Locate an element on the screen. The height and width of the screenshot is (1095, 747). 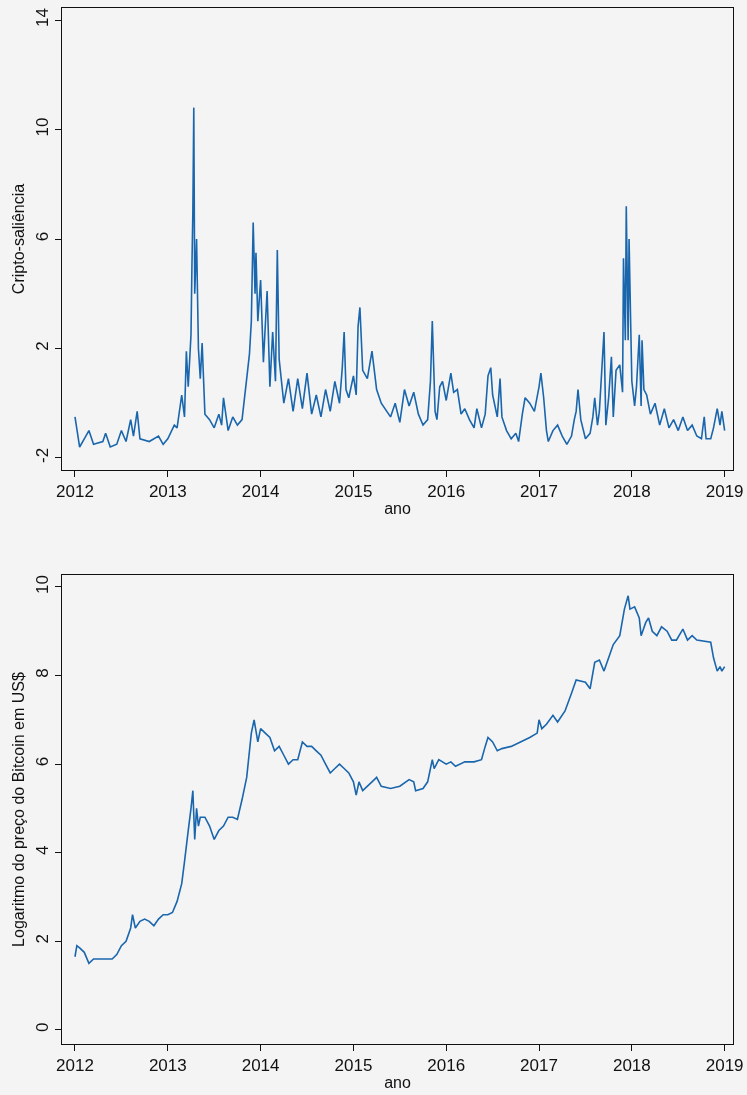
y-tick-label: 0 is located at coordinates (43, 1027).